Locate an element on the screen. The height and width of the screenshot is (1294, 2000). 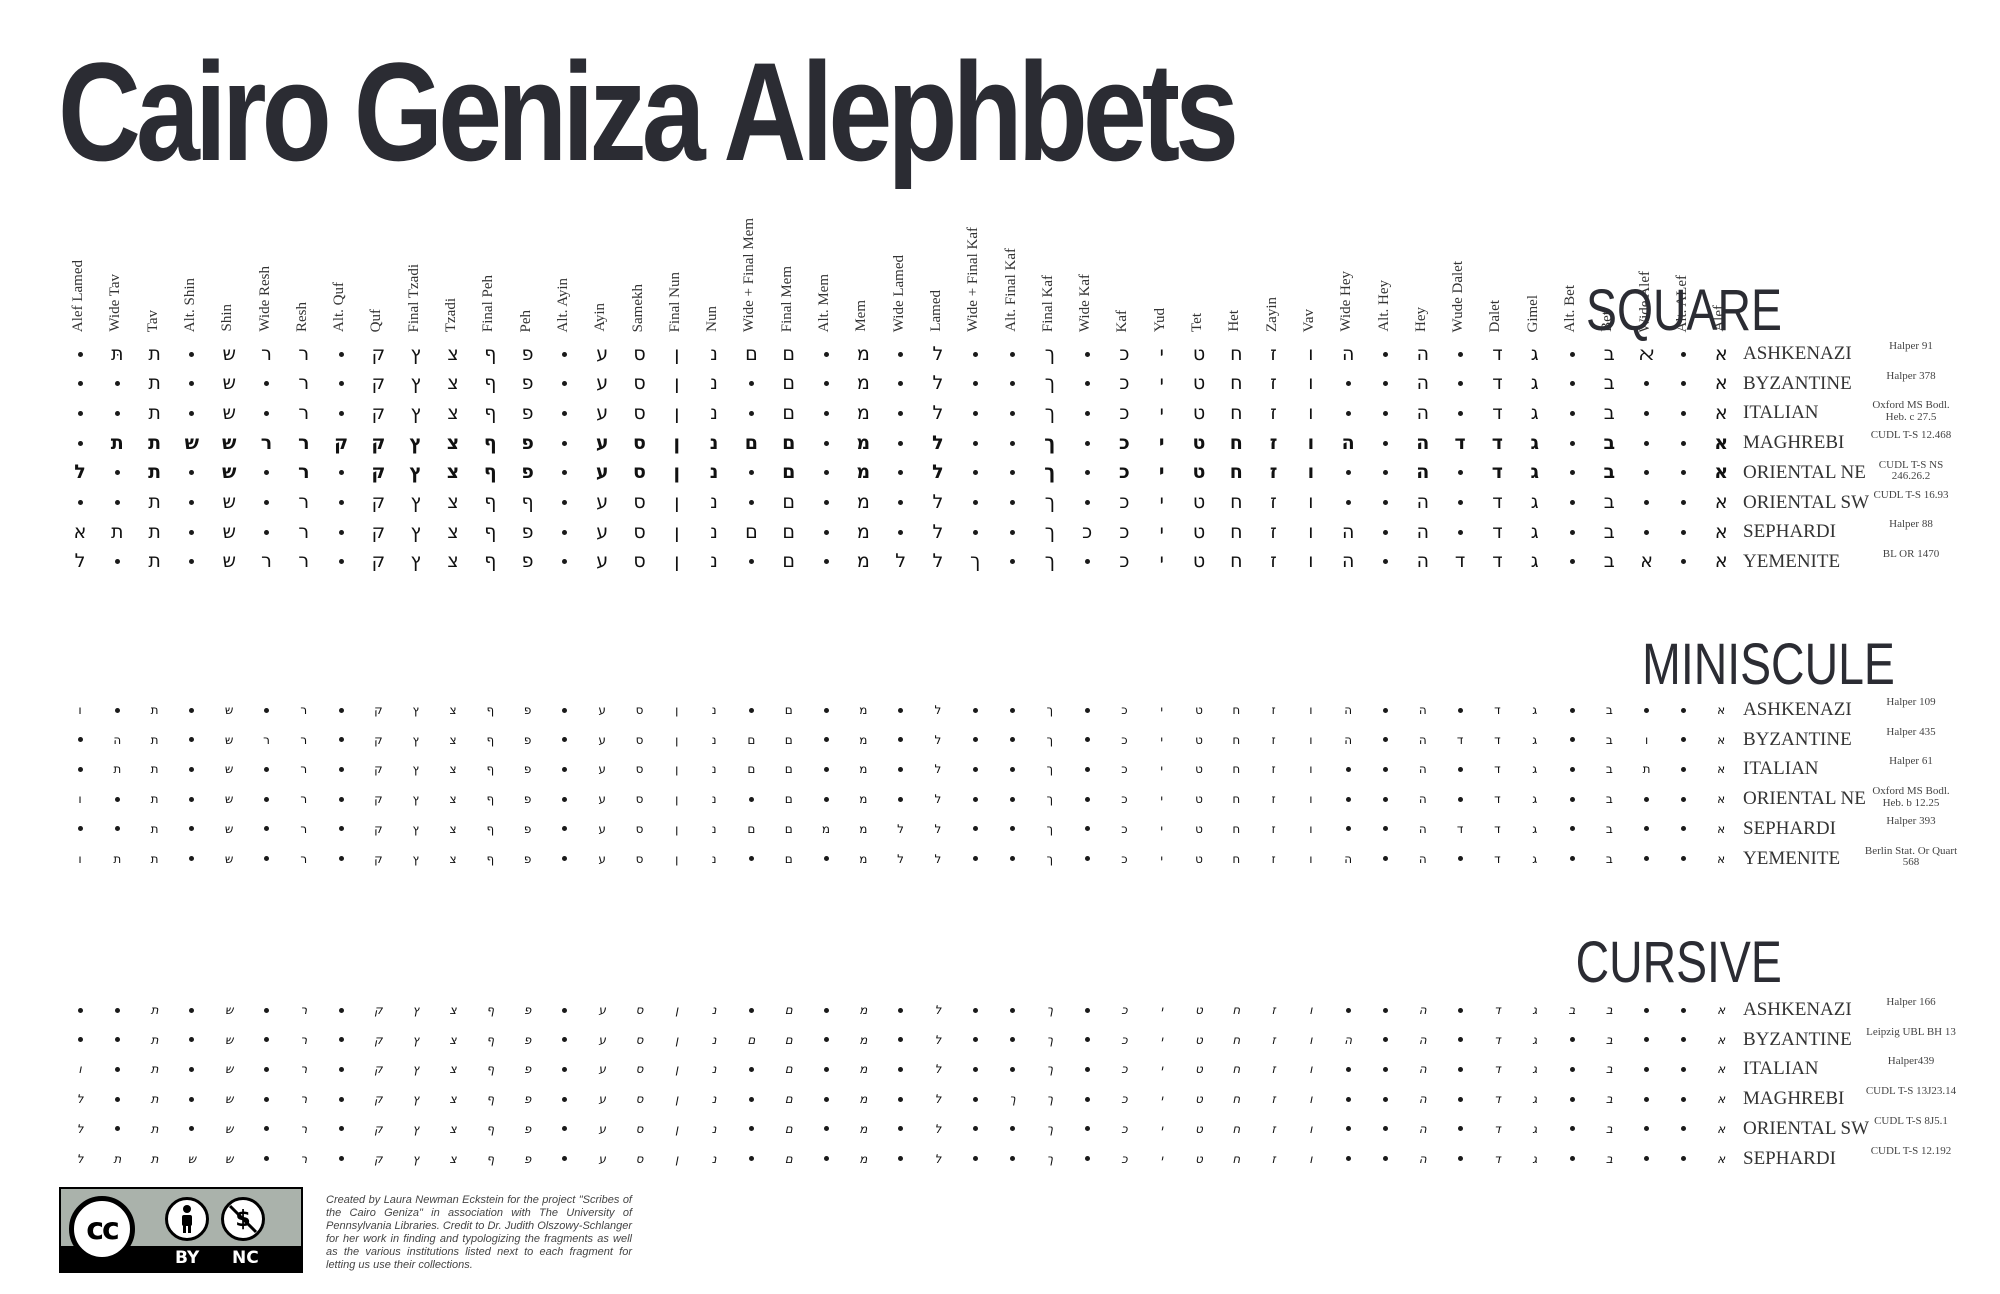
tradition-label: SEPHARDI is located at coordinates (1789, 532).